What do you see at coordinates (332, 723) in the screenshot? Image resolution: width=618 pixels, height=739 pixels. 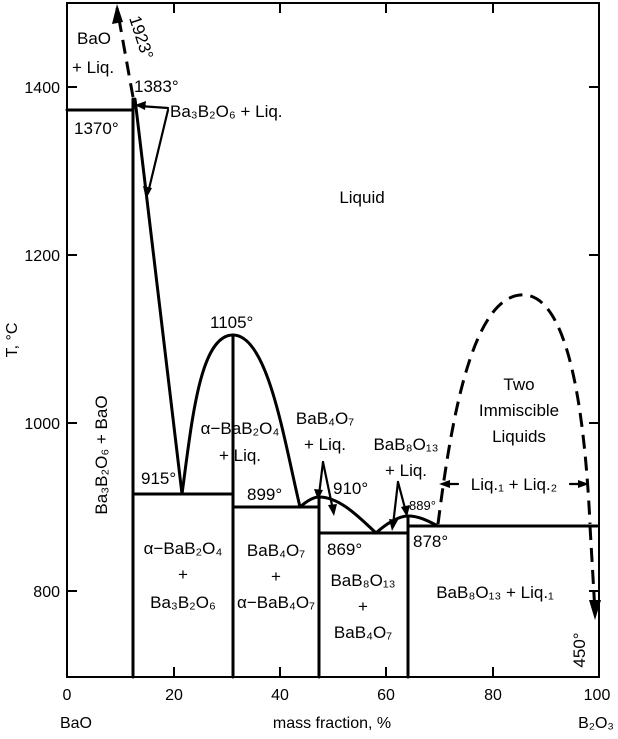 I see `x-axis-label: mass fraction, %` at bounding box center [332, 723].